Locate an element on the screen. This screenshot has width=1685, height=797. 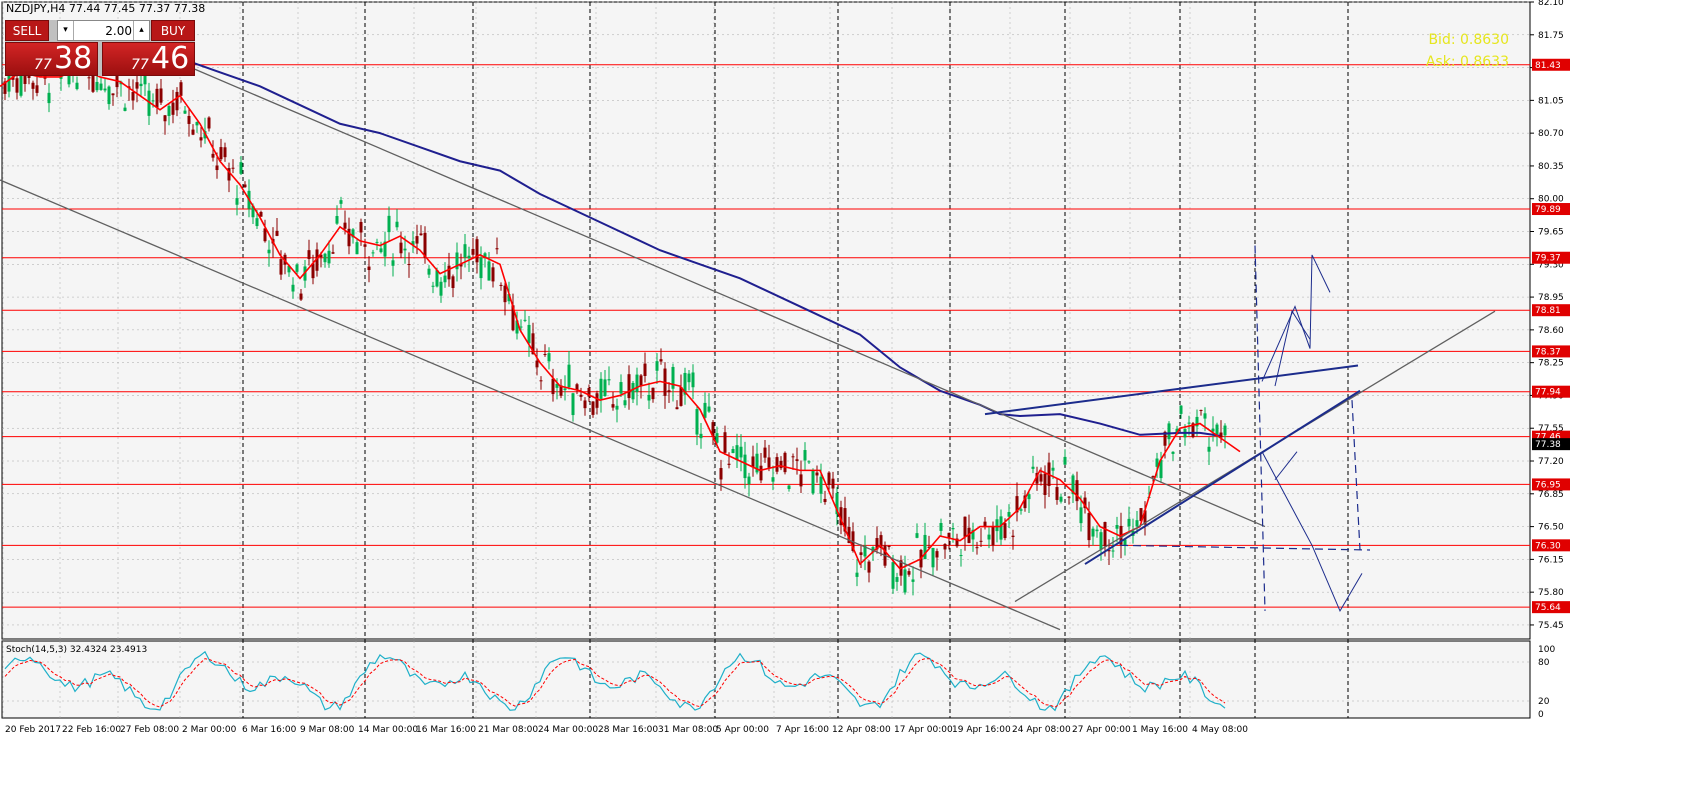
buy-button: BUY is located at coordinates (173, 30).